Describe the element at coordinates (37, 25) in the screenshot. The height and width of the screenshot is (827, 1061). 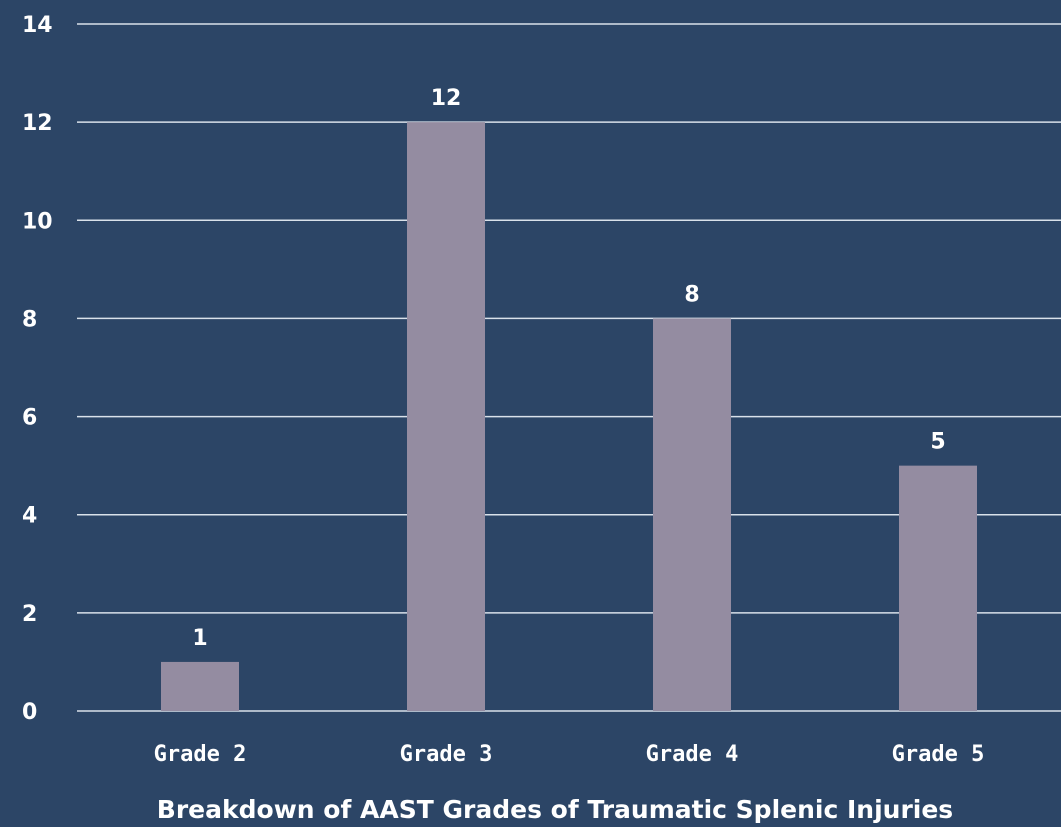
I see `y-tick-label: 14` at that location.